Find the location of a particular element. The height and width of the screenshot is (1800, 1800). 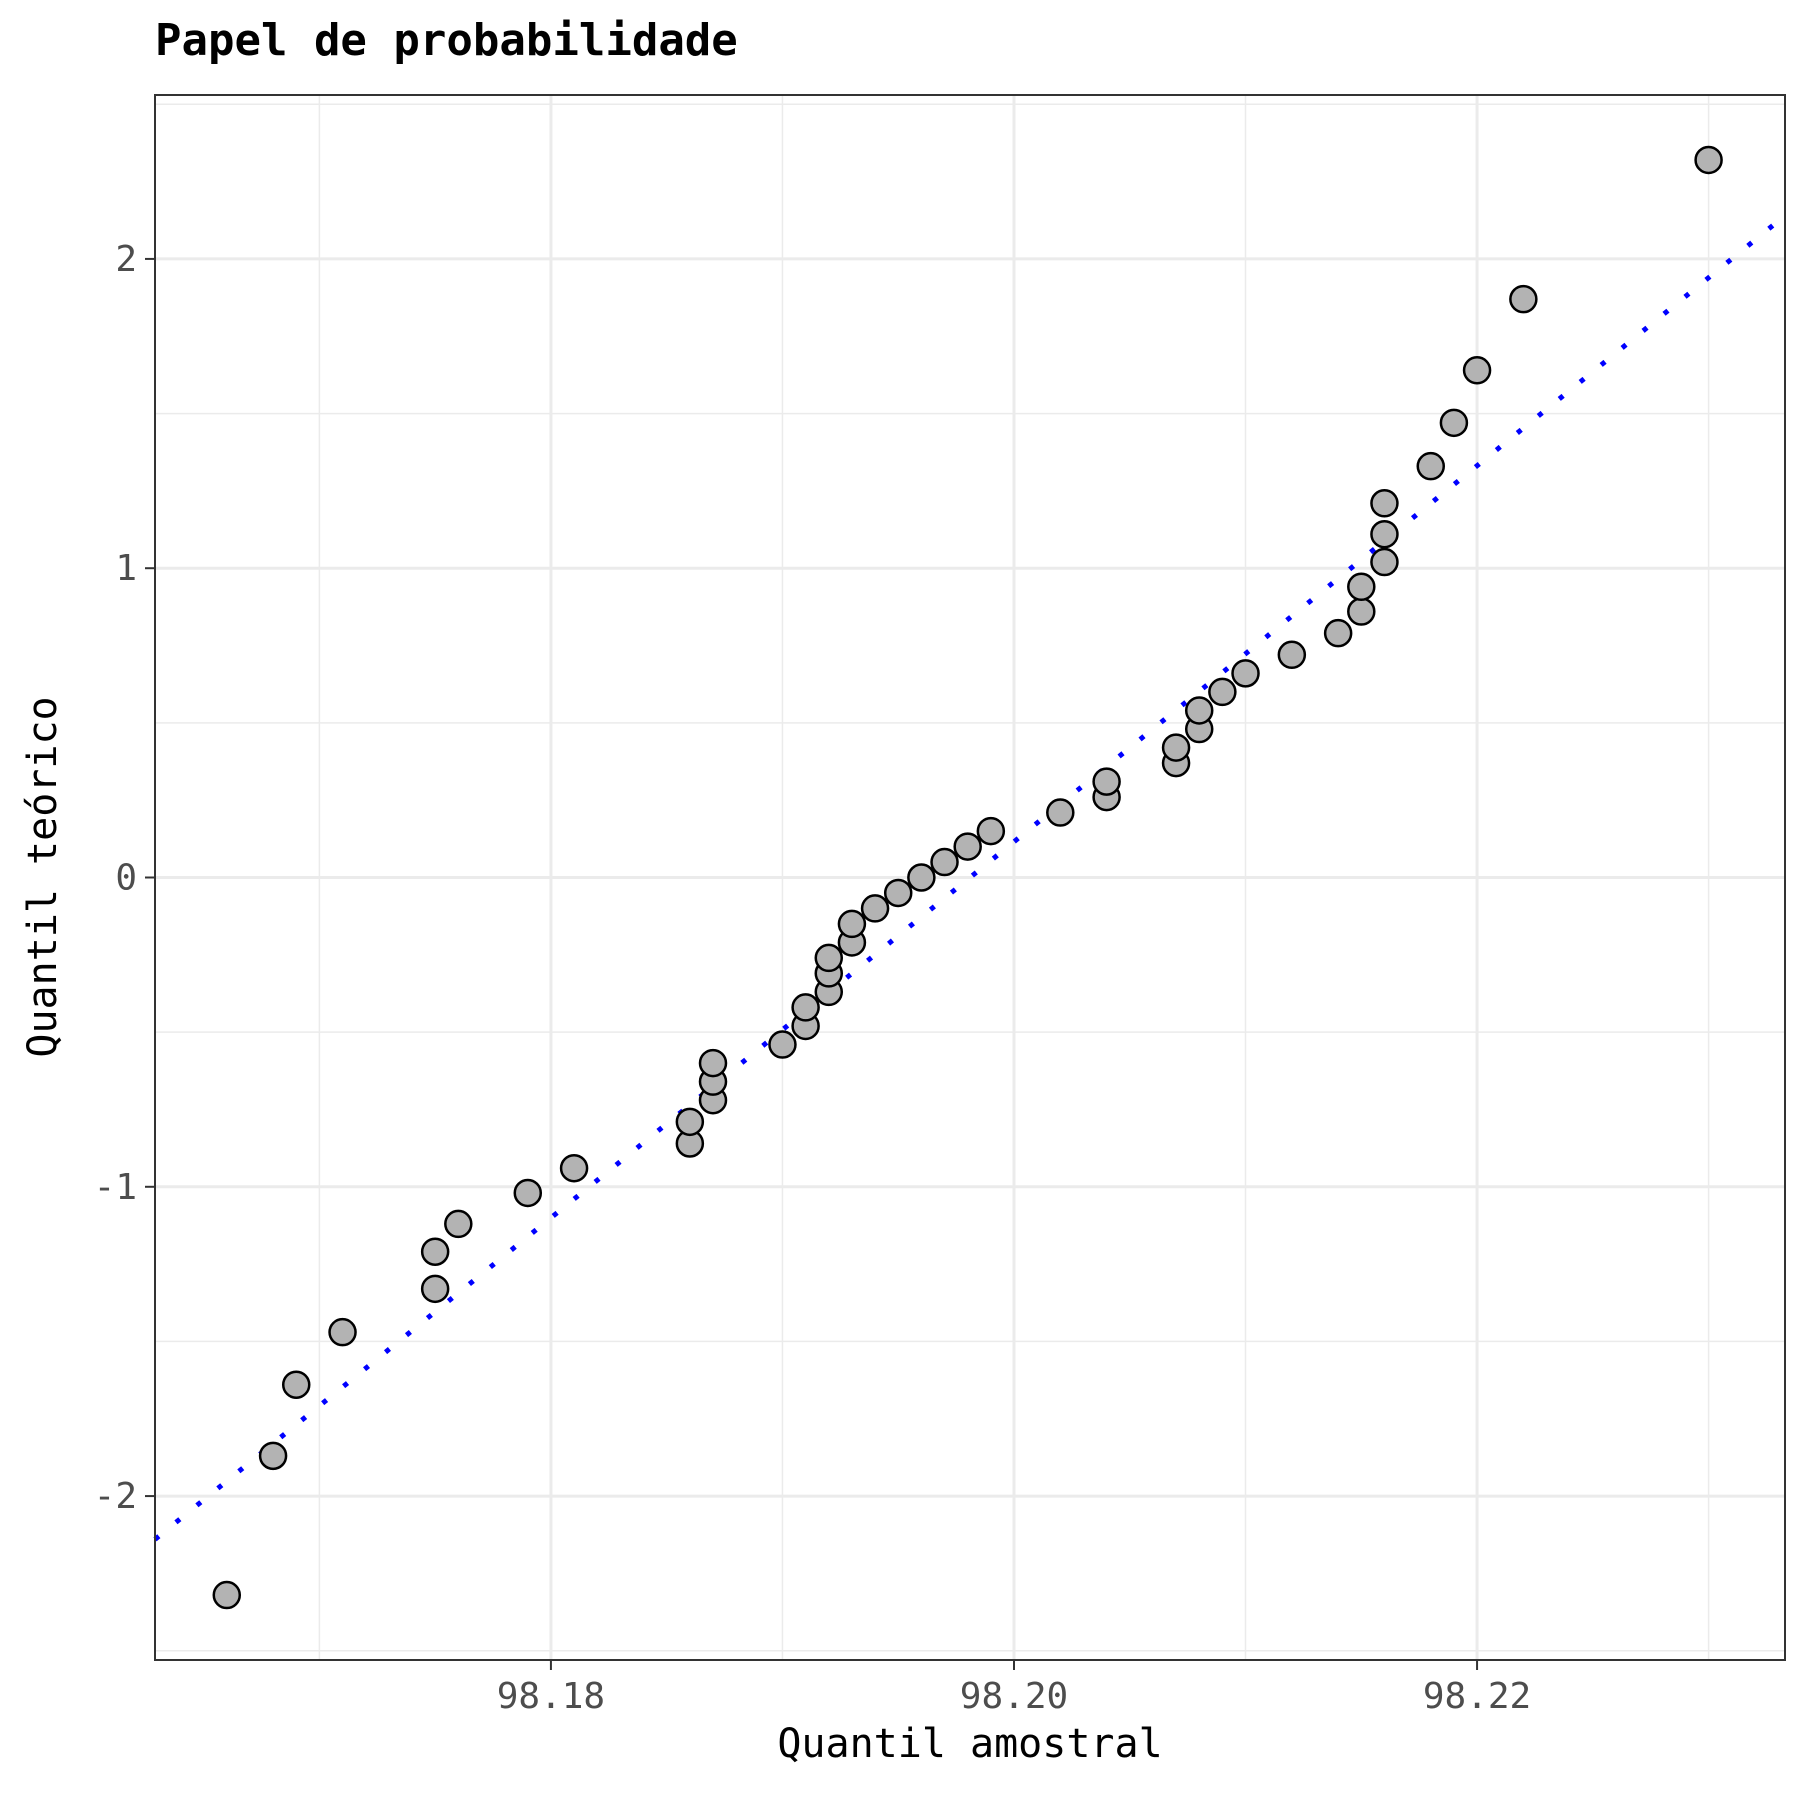

x-axis-title: Quantil amostral is located at coordinates (969, 1744).